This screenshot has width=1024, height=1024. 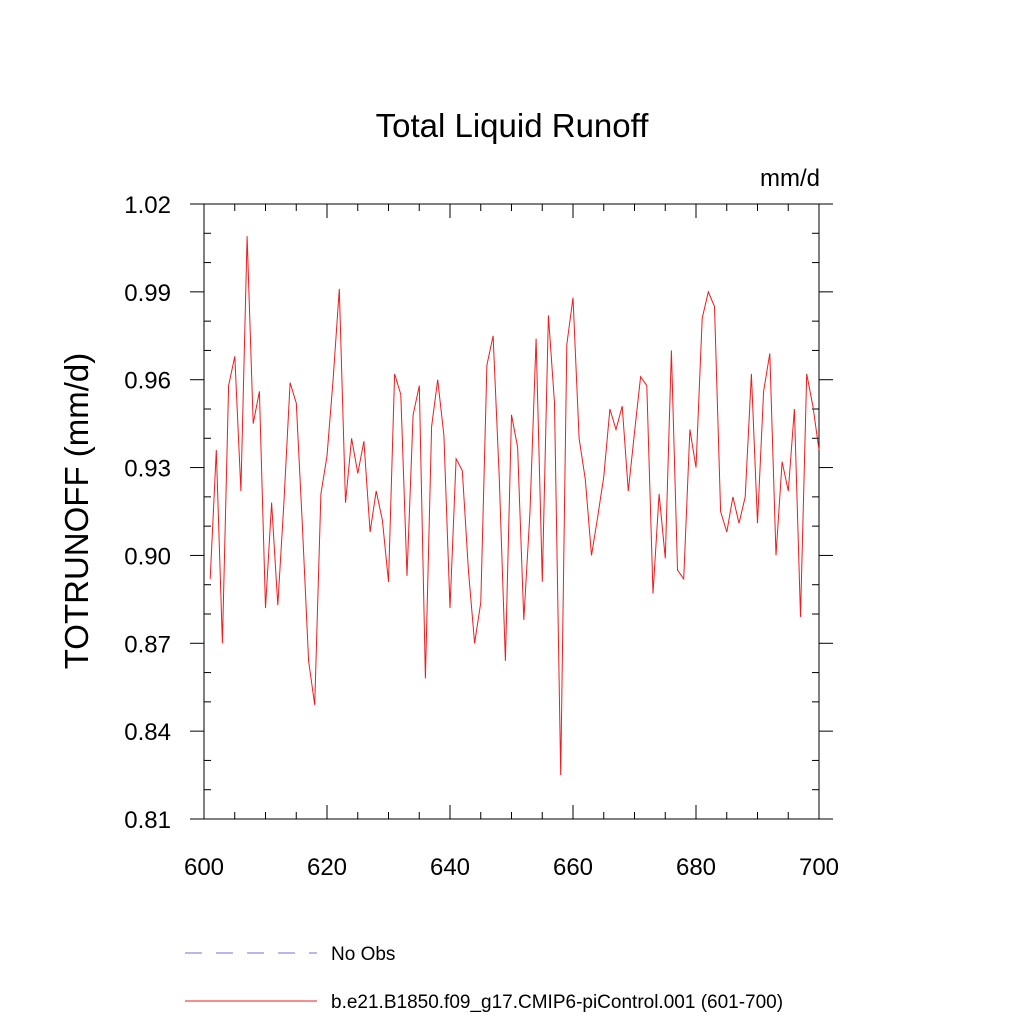 What do you see at coordinates (147, 381) in the screenshot?
I see `y-tick-label: 0.96` at bounding box center [147, 381].